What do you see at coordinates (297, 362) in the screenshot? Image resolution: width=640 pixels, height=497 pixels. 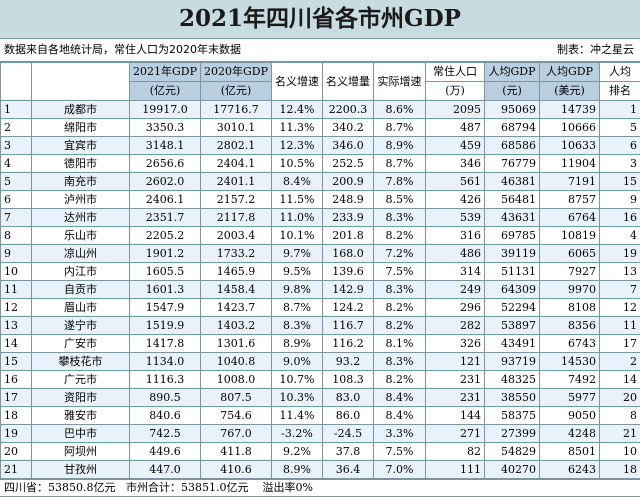 I see `nominal-growth: 9.0%` at bounding box center [297, 362].